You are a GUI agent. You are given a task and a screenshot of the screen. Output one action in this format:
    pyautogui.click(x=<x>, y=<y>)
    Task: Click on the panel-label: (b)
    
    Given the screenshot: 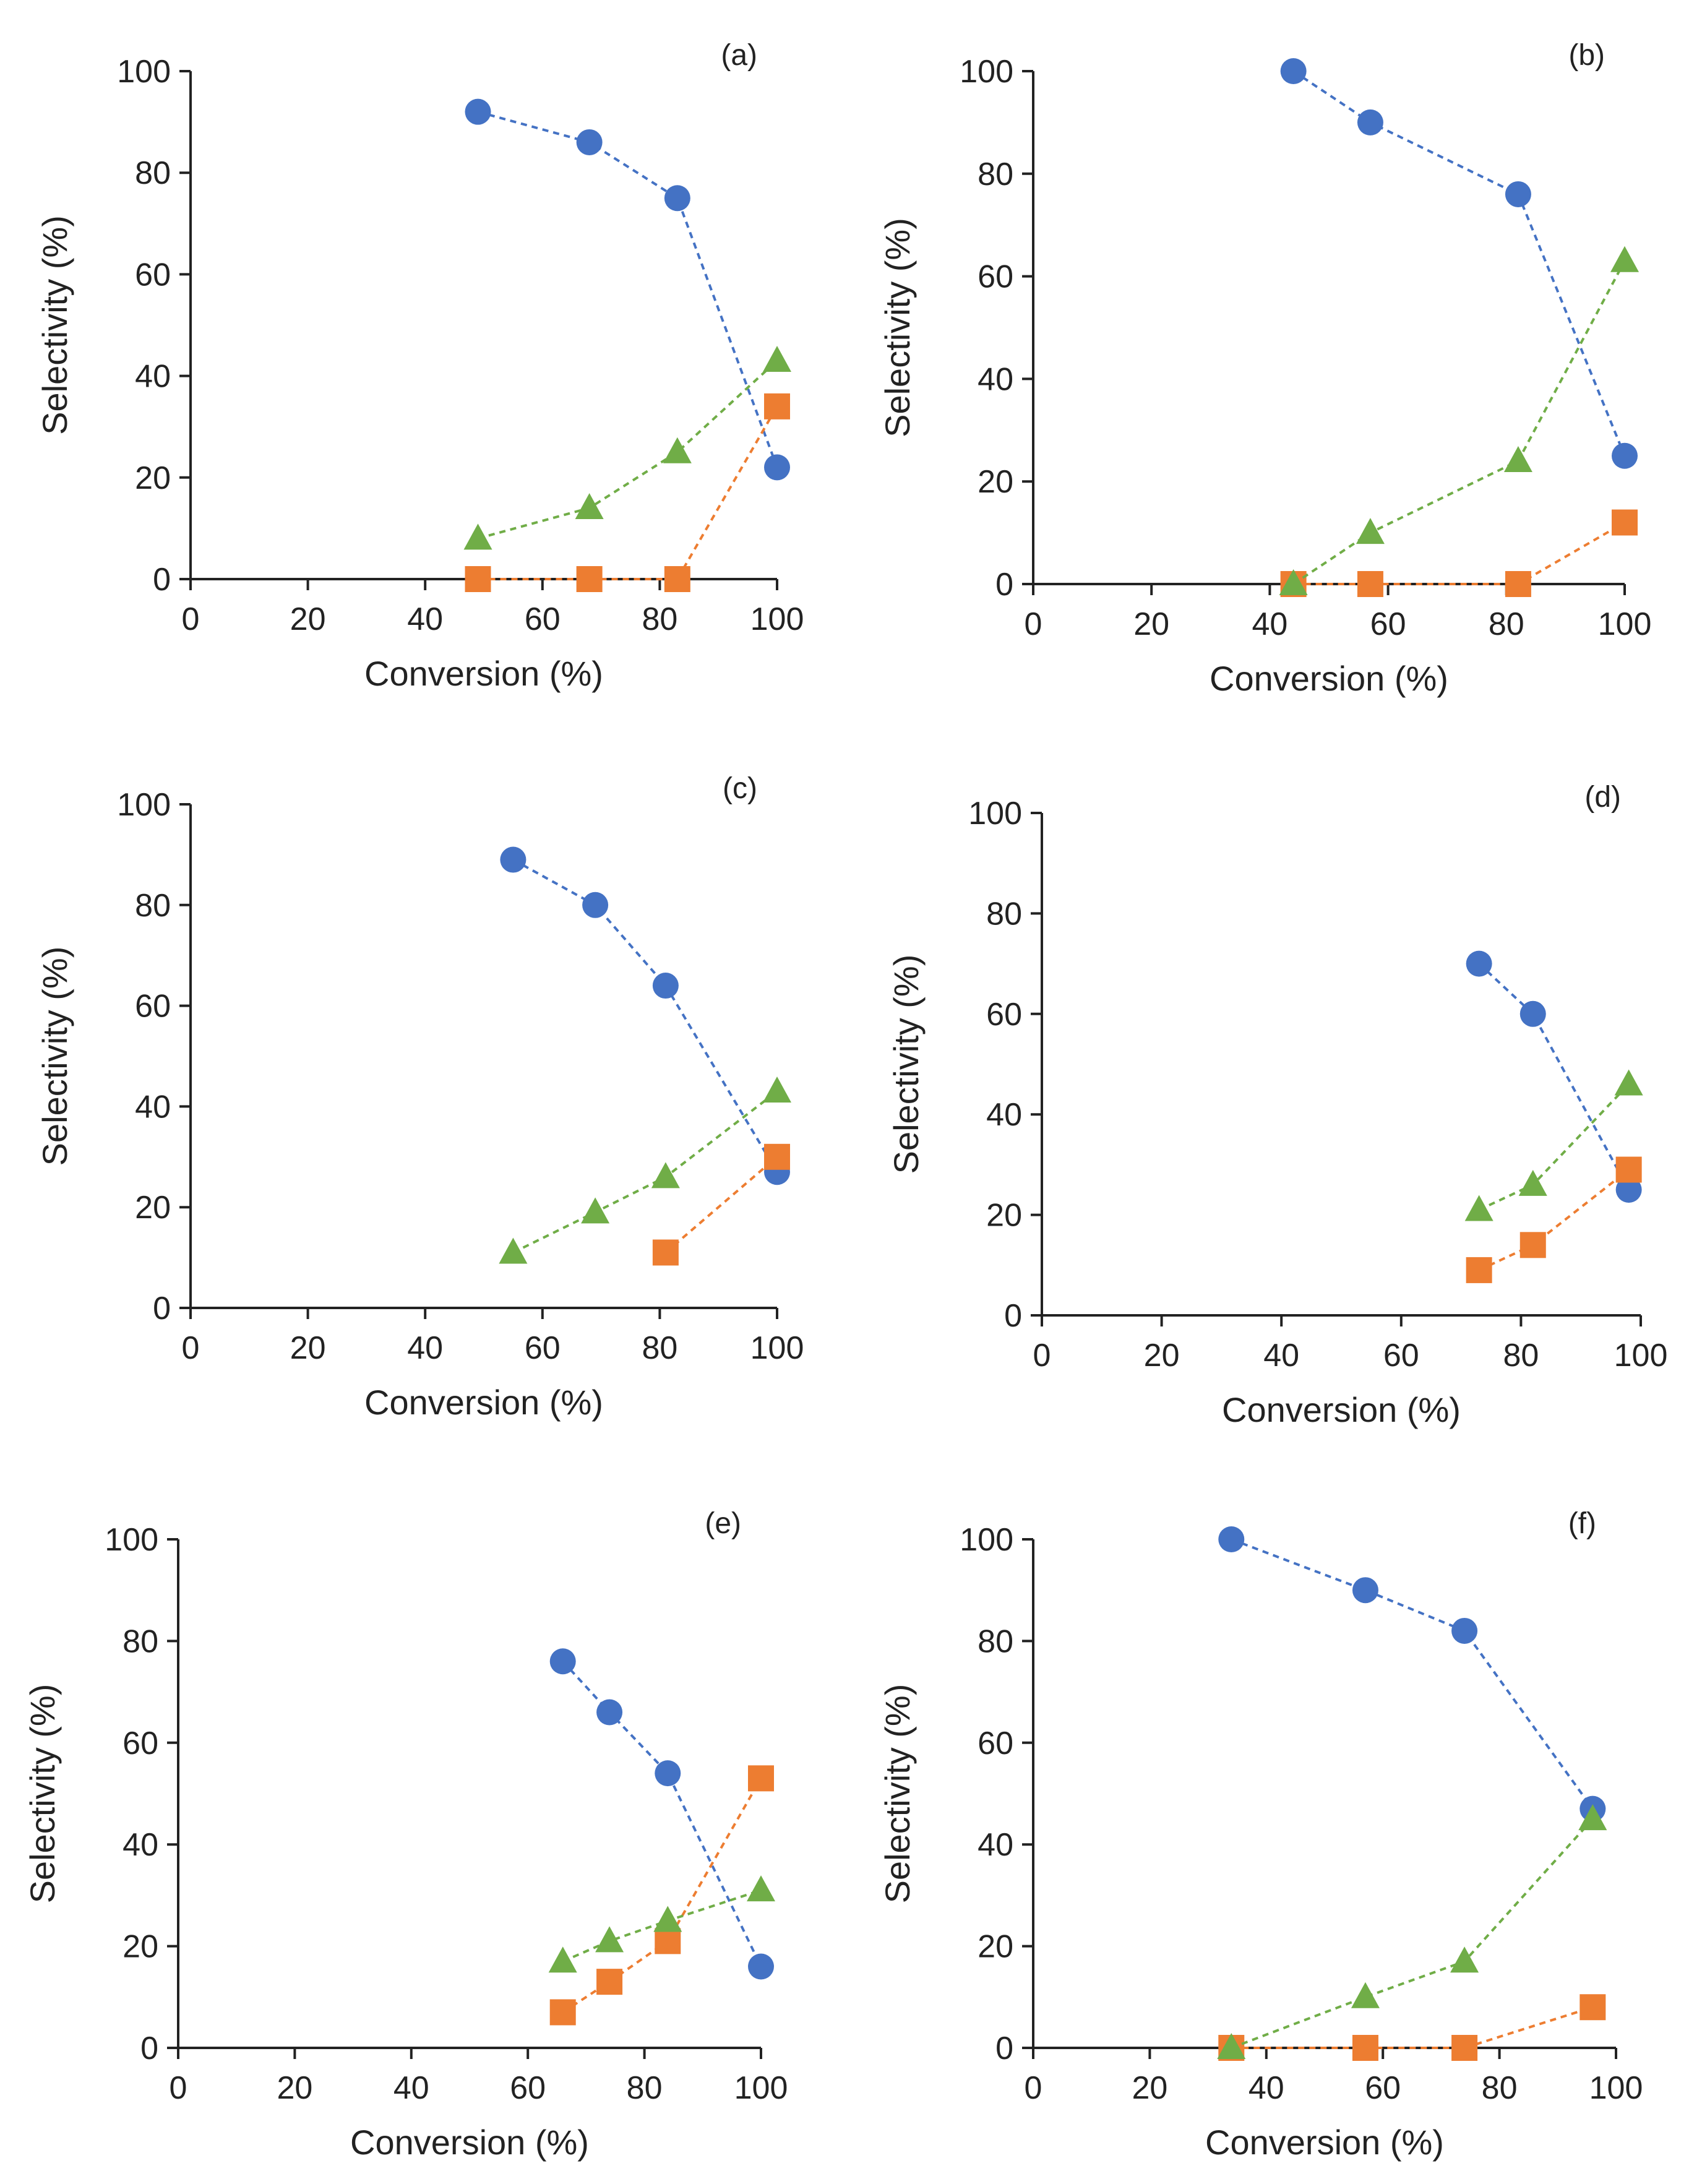 What is the action you would take?
    pyautogui.click(x=1587, y=55)
    